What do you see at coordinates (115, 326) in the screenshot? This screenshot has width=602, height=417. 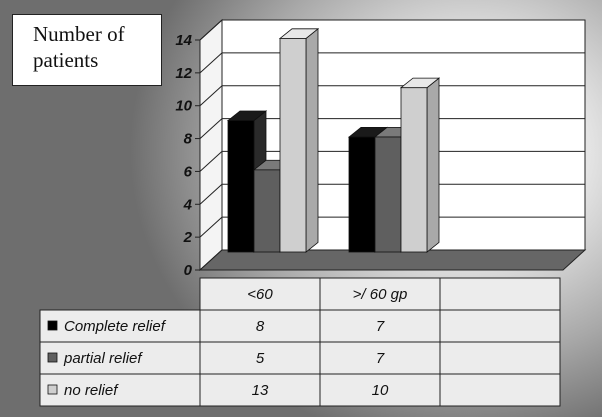 I see `legend-series-name: Complete relief` at bounding box center [115, 326].